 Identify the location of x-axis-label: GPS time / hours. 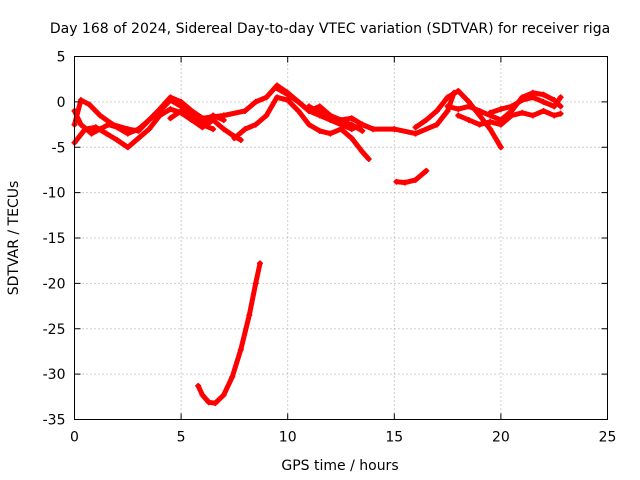
(339, 466).